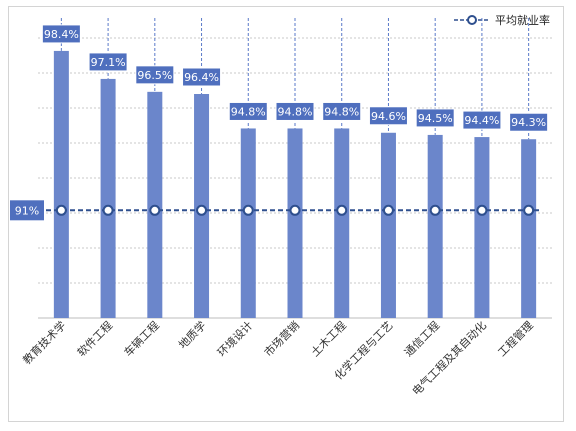 This screenshot has width=576, height=431. I want to click on data-label: 94.6%, so click(388, 116).